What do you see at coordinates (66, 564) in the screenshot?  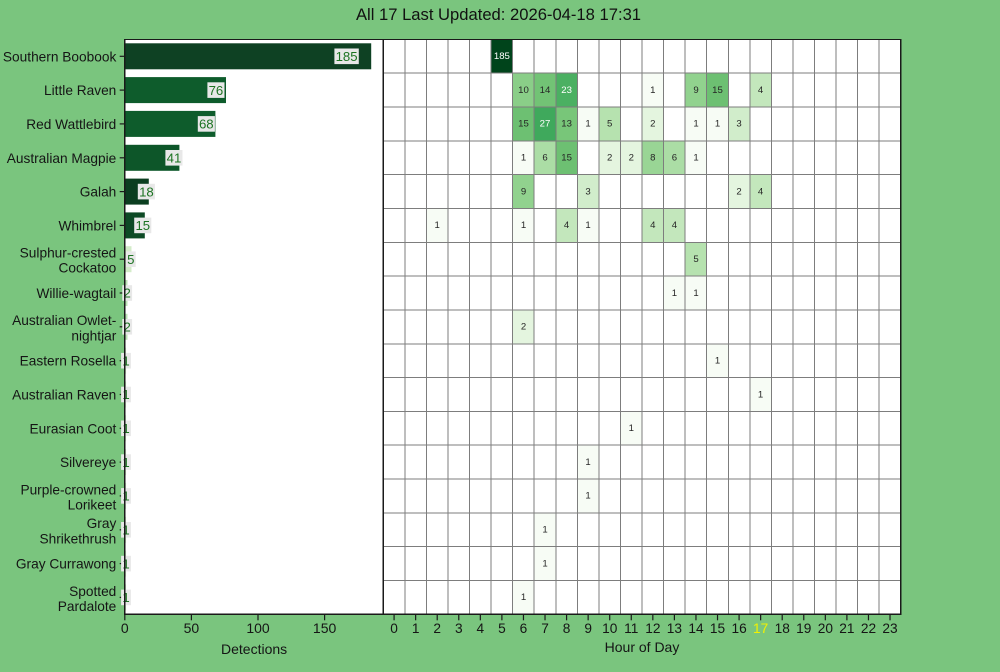 I see `svg-text: Gray Currawong` at bounding box center [66, 564].